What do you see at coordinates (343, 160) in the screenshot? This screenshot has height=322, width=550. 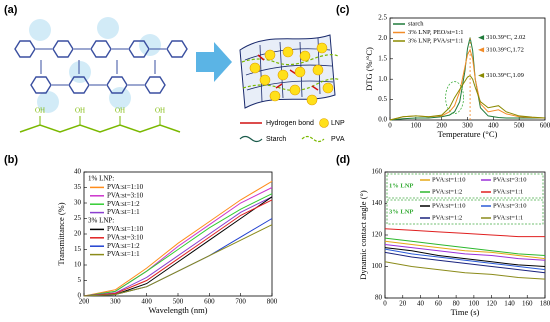 I see `panel-label: (d)` at bounding box center [343, 160].